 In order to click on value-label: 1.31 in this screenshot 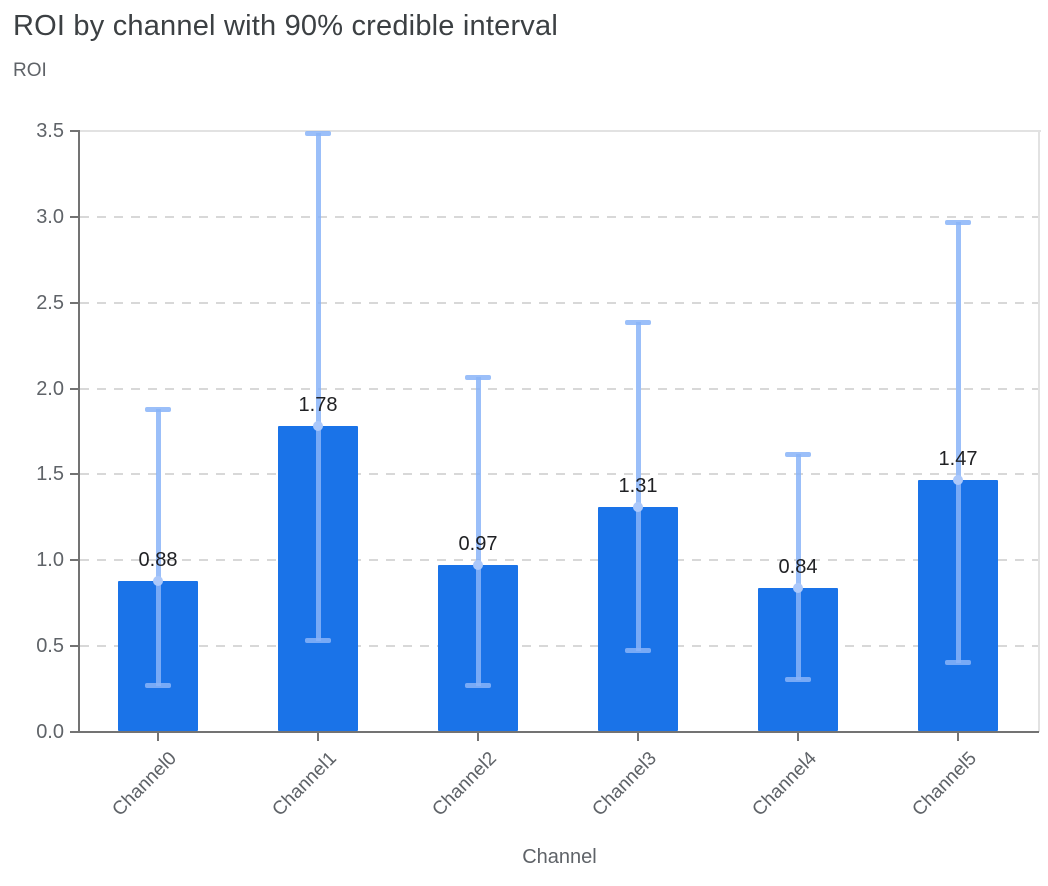, I will do `click(638, 486)`.